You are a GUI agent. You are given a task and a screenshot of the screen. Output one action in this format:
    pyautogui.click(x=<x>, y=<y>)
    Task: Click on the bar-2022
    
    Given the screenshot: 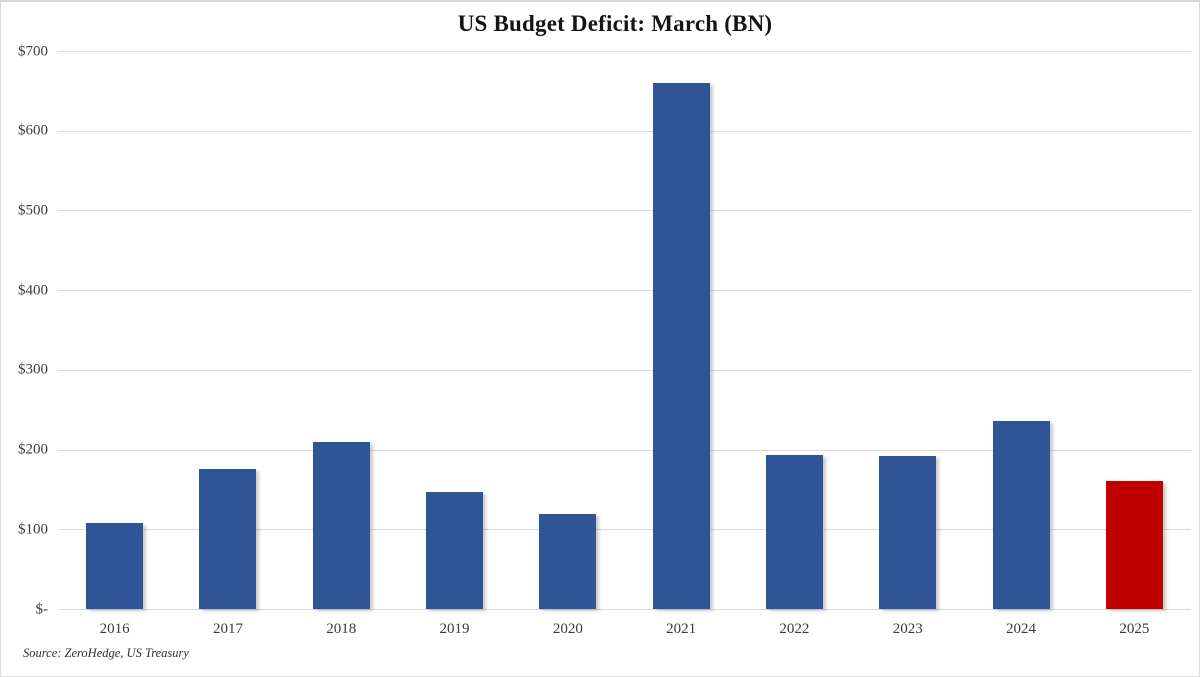 What is the action you would take?
    pyautogui.click(x=794, y=532)
    